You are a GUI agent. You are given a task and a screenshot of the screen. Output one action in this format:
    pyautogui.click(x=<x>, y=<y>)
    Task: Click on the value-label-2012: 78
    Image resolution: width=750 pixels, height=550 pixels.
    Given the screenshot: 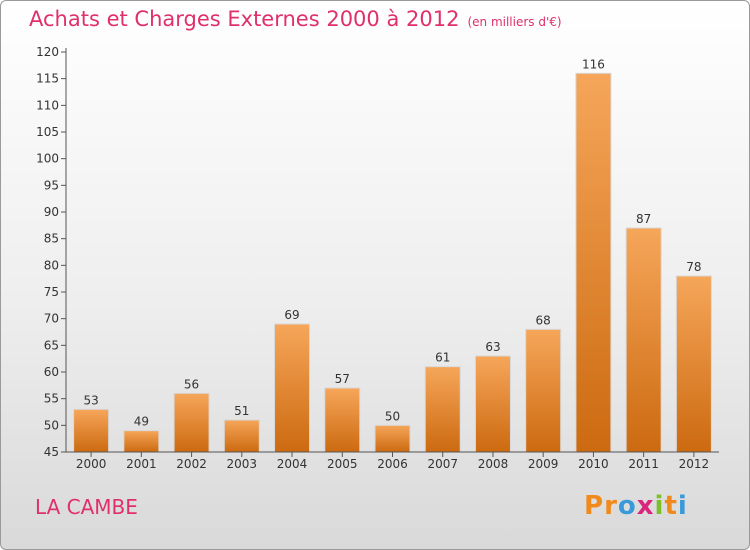 What is the action you would take?
    pyautogui.click(x=693, y=267)
    